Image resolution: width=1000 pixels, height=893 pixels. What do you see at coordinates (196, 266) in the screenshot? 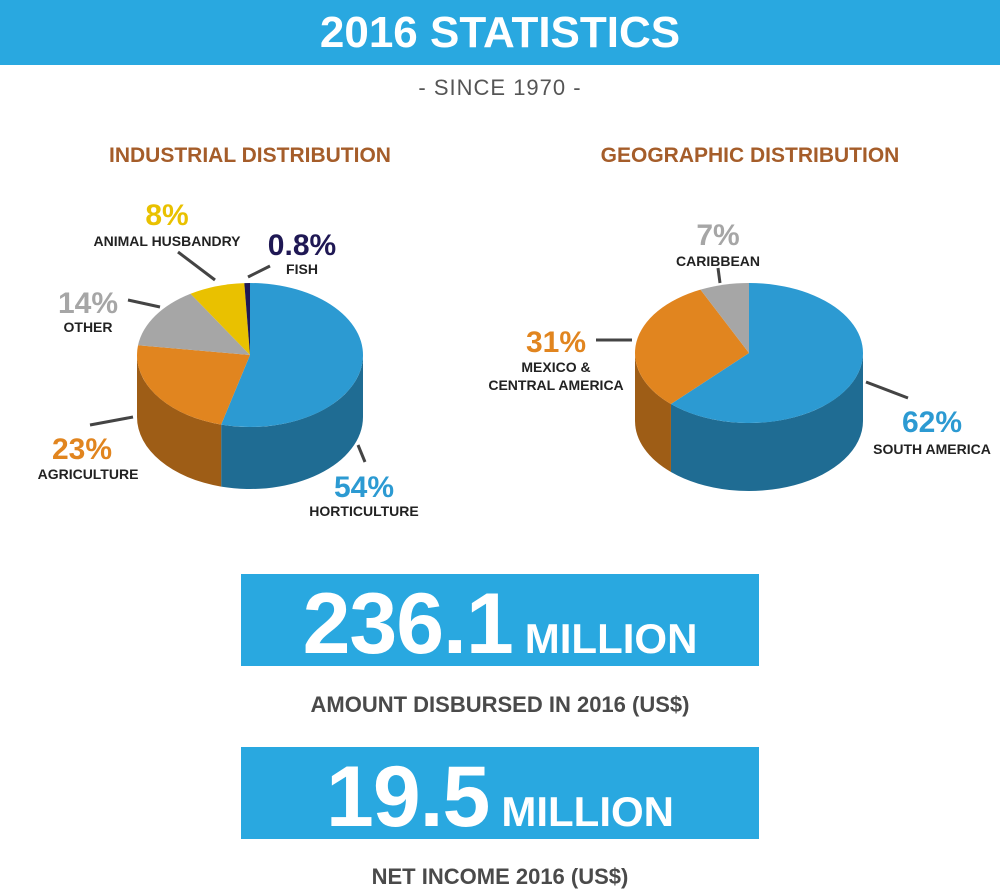
I see `leader-line-animal-husbandry` at bounding box center [196, 266].